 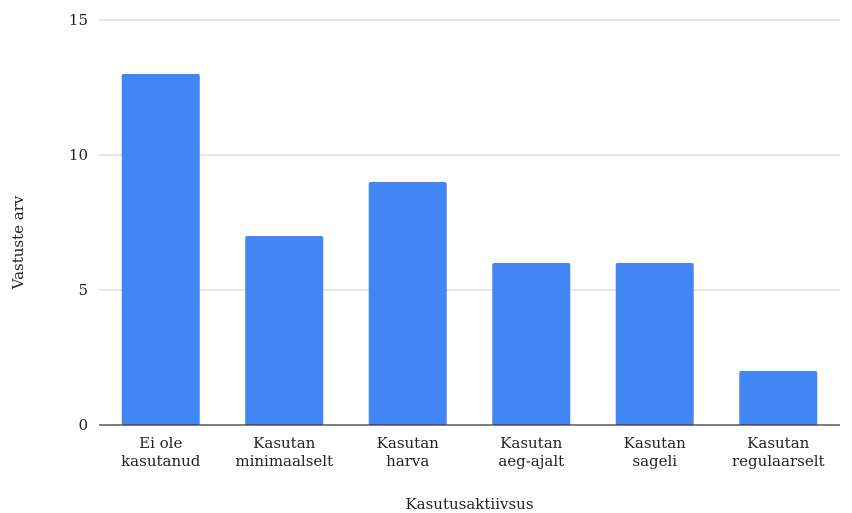 What do you see at coordinates (469, 504) in the screenshot?
I see `x-axis-title: Kasutusaktiivsus` at bounding box center [469, 504].